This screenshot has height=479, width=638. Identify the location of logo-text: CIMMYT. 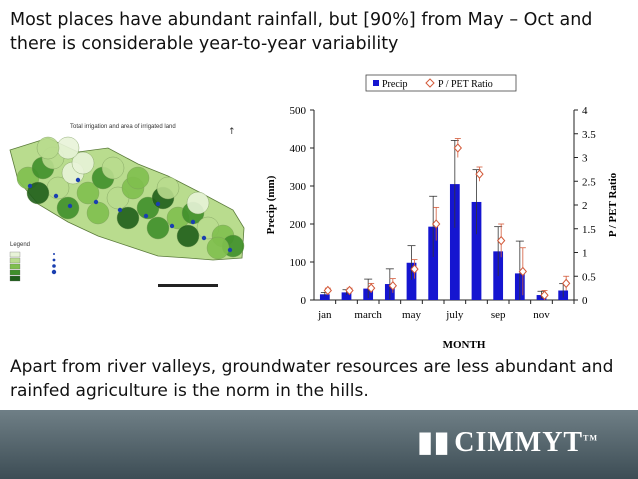
(519, 442).